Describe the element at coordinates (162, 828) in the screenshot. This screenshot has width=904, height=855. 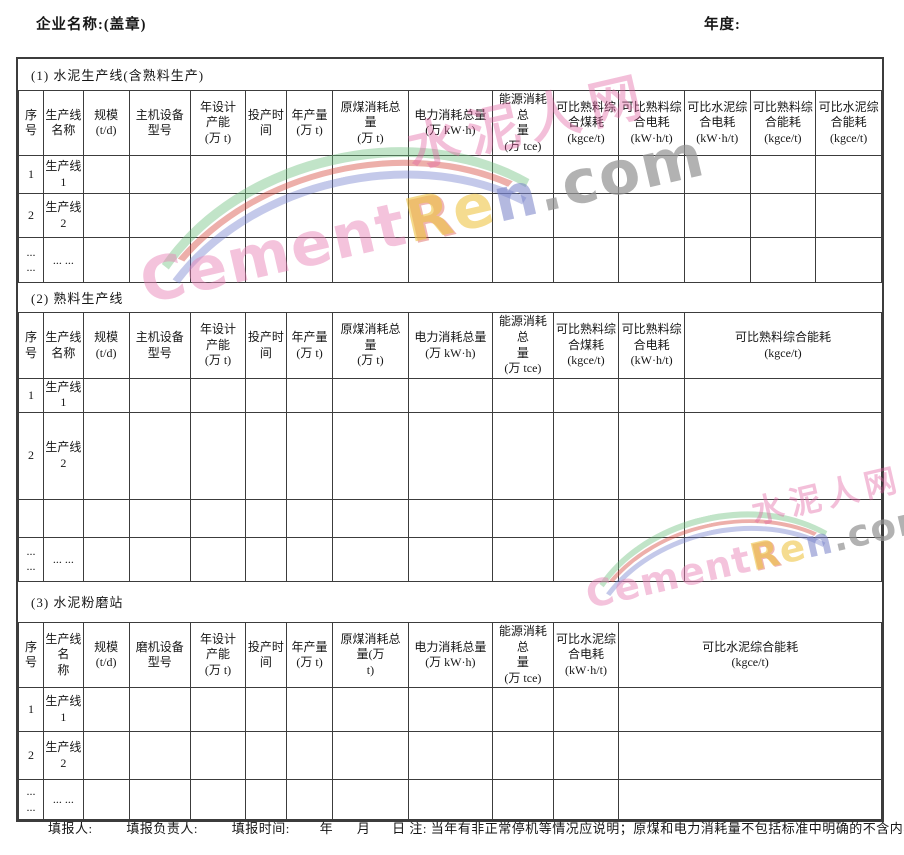
I see `supervisor-label: 填报负责人:` at that location.